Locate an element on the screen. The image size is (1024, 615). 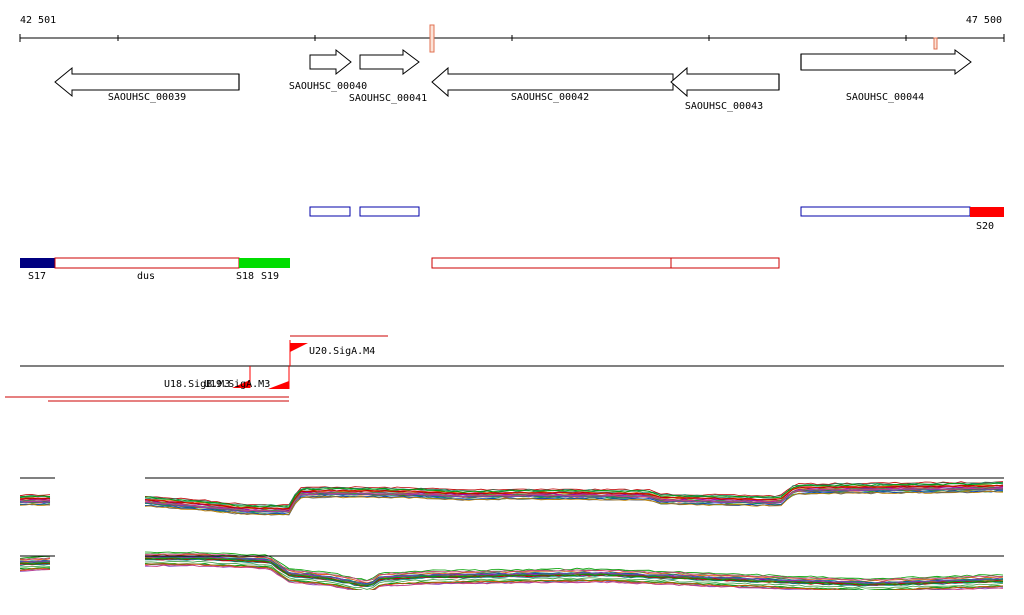
segment-track: S17 dus S18 S19 is located at coordinates (400, 269).